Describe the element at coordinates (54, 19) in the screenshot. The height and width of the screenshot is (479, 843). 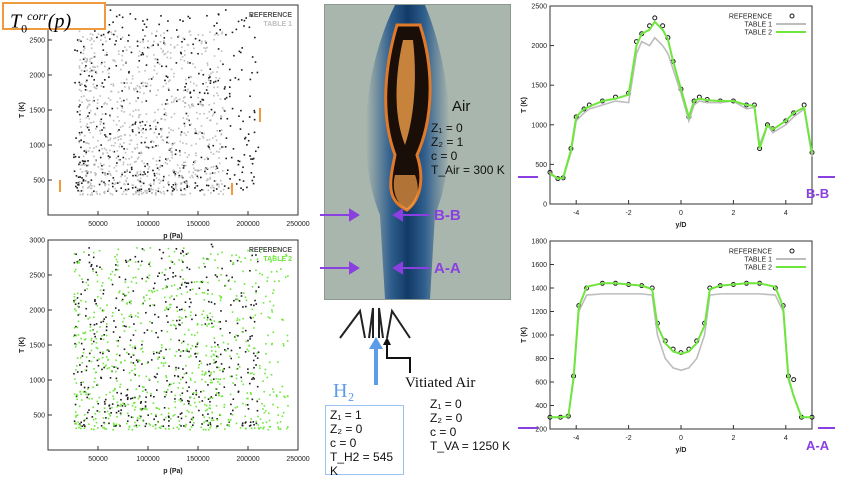
I see `formula-box: T0corr(p)` at that location.